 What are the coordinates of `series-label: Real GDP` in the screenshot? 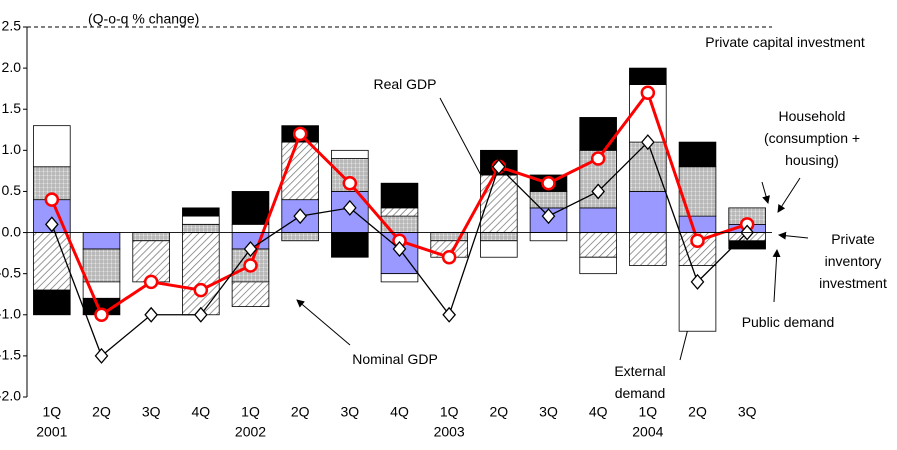 It's located at (404, 84).